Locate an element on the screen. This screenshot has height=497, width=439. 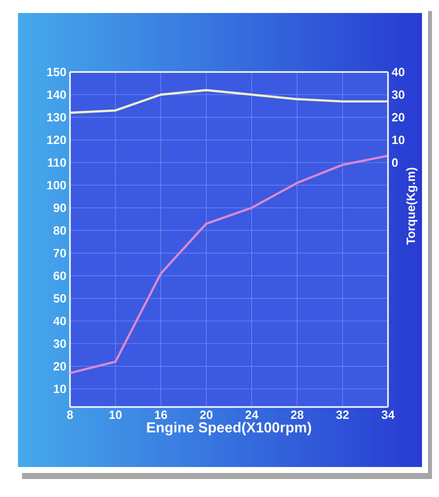
y-tick-label: 90 is located at coordinates (60, 208).